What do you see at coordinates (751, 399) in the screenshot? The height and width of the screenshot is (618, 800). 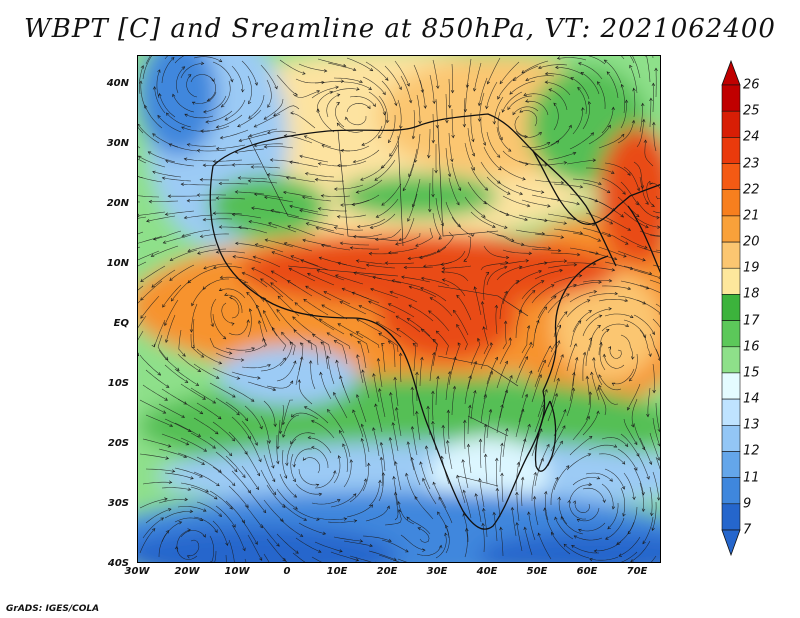 I see `colorbar-tick-label: 14` at bounding box center [751, 399].